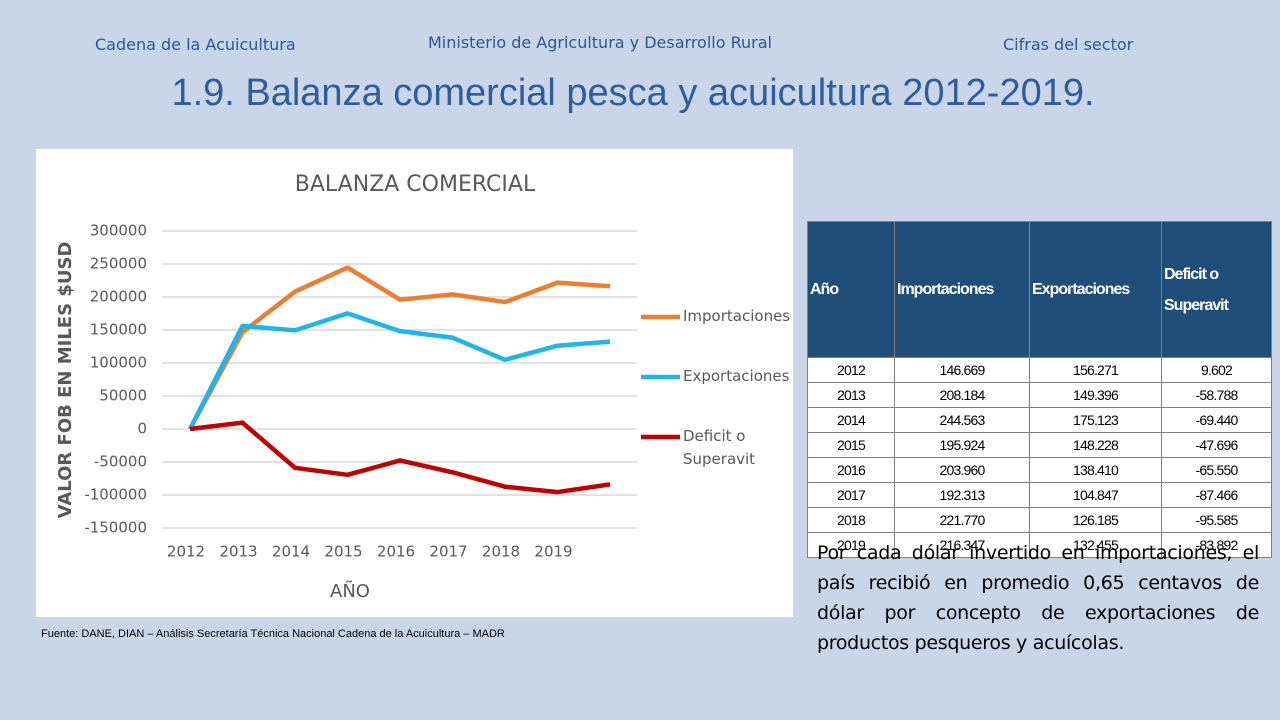 Image resolution: width=1280 pixels, height=720 pixels. What do you see at coordinates (118, 231) in the screenshot?
I see `y-tick-label: 300000` at bounding box center [118, 231].